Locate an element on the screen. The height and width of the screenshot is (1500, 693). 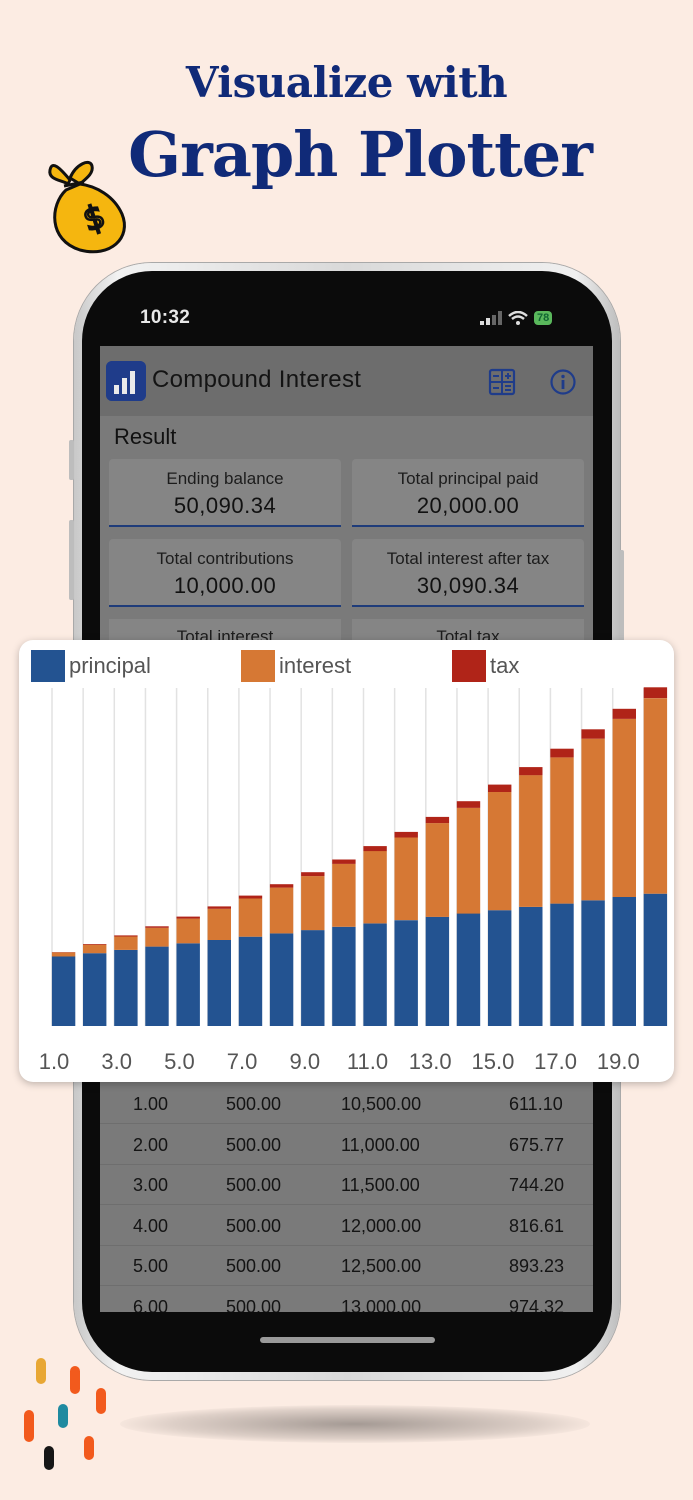
bar-interest-15.0 is located at coordinates (500, 851).